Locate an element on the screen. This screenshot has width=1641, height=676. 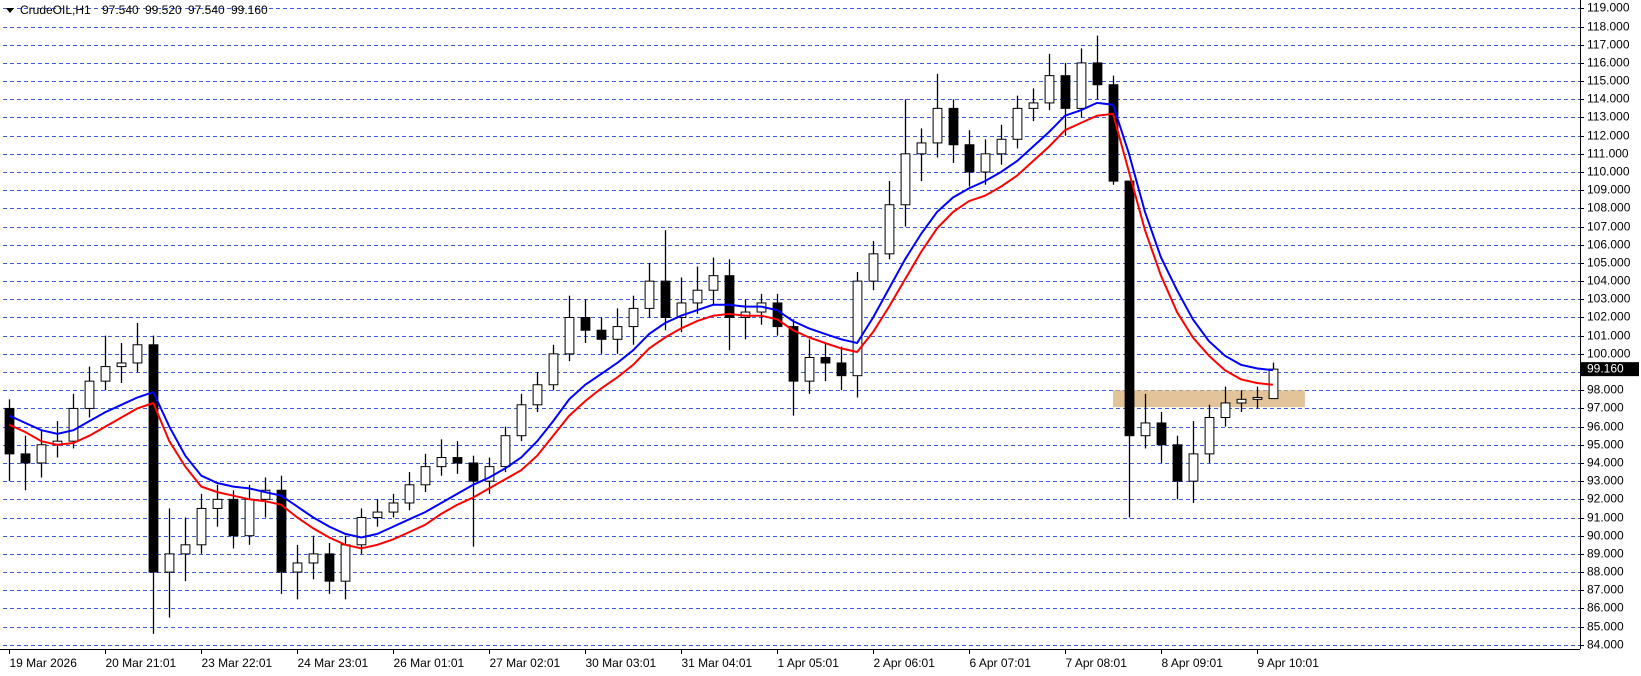
y-tick-label: 119.000 is located at coordinates (1608, 8).